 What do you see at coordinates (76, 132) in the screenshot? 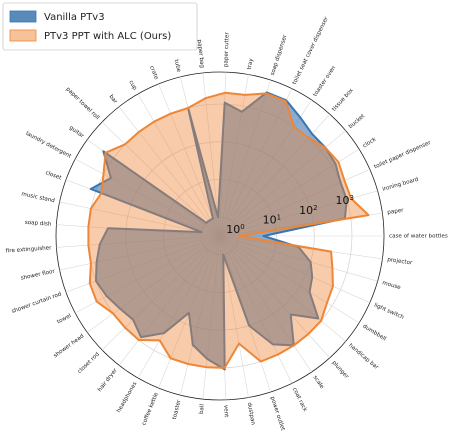
I see `category-label: guitar` at bounding box center [76, 132].